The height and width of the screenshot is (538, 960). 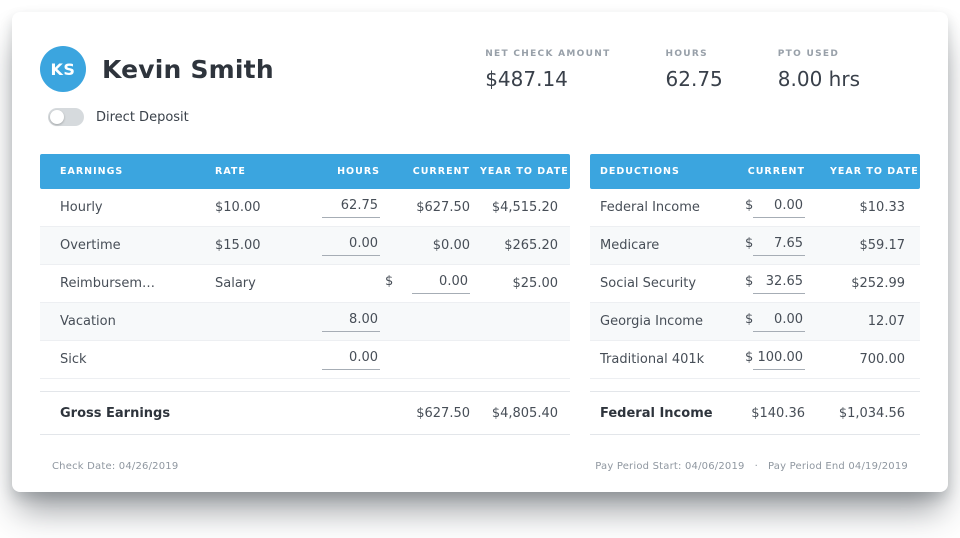 I want to click on deduction-ytd: 12.07, so click(x=886, y=321).